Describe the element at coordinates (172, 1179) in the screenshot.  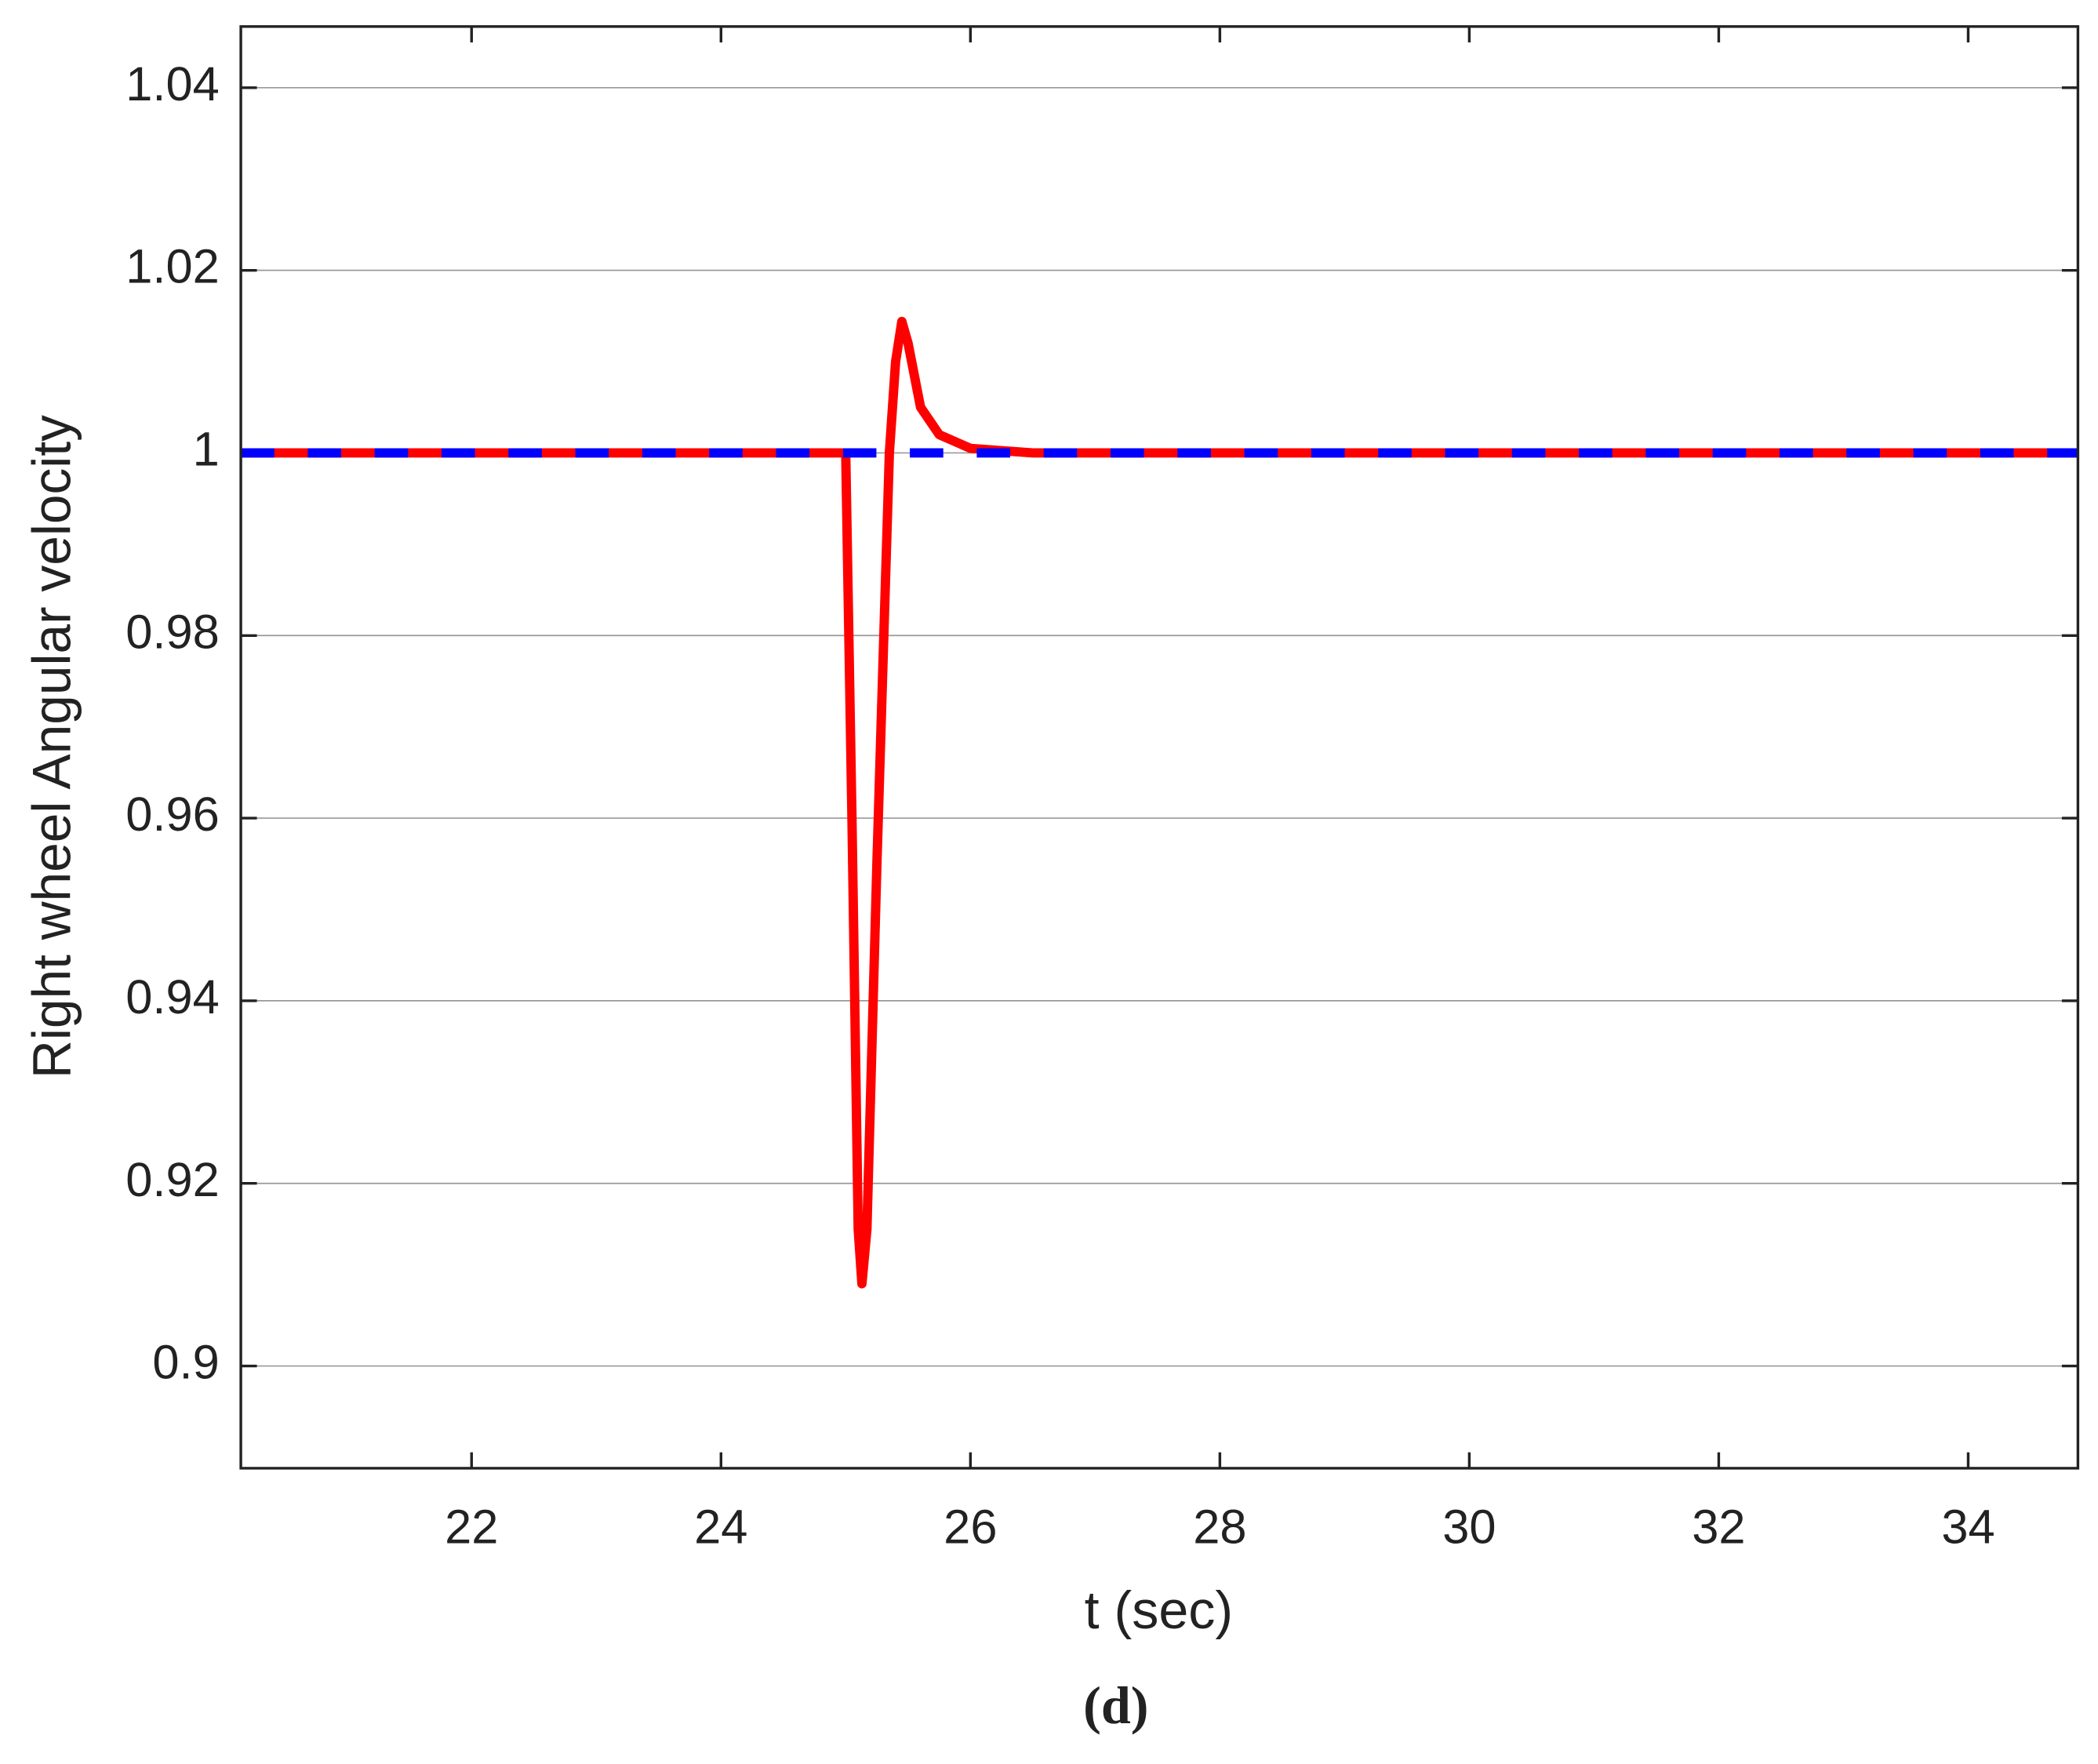
I see `y-tick-label: 0.92` at that location.